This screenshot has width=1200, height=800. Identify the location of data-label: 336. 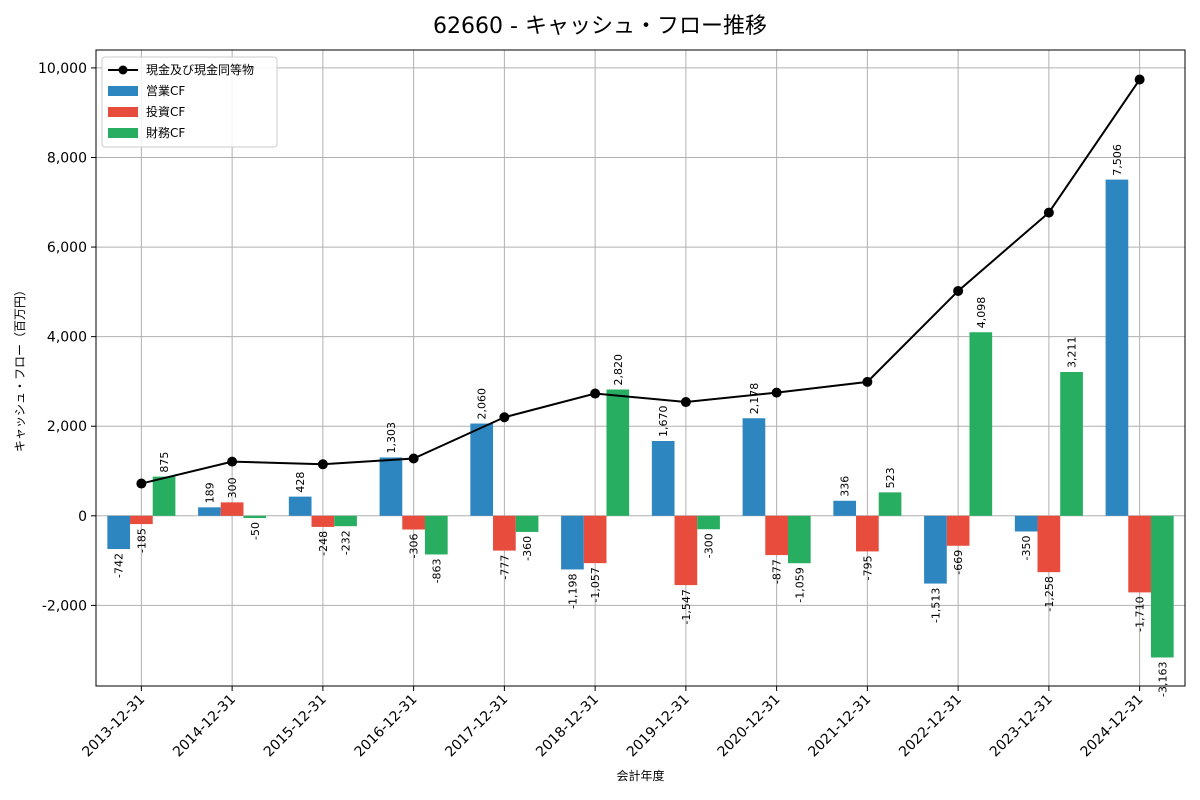
(845, 486).